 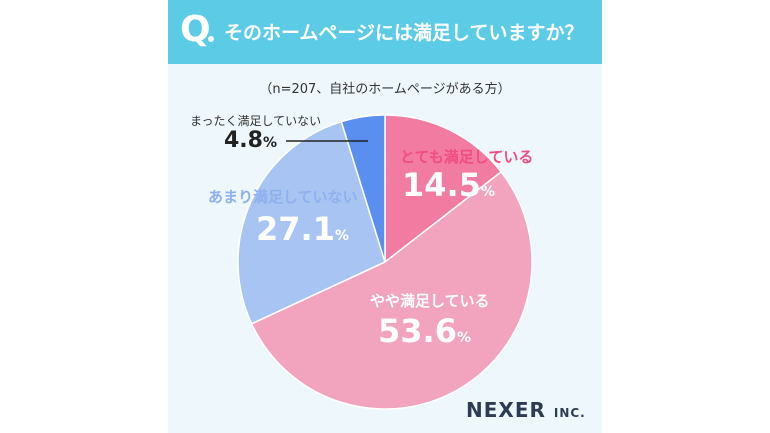 I want to click on slice-label: とても満足している, so click(x=467, y=157).